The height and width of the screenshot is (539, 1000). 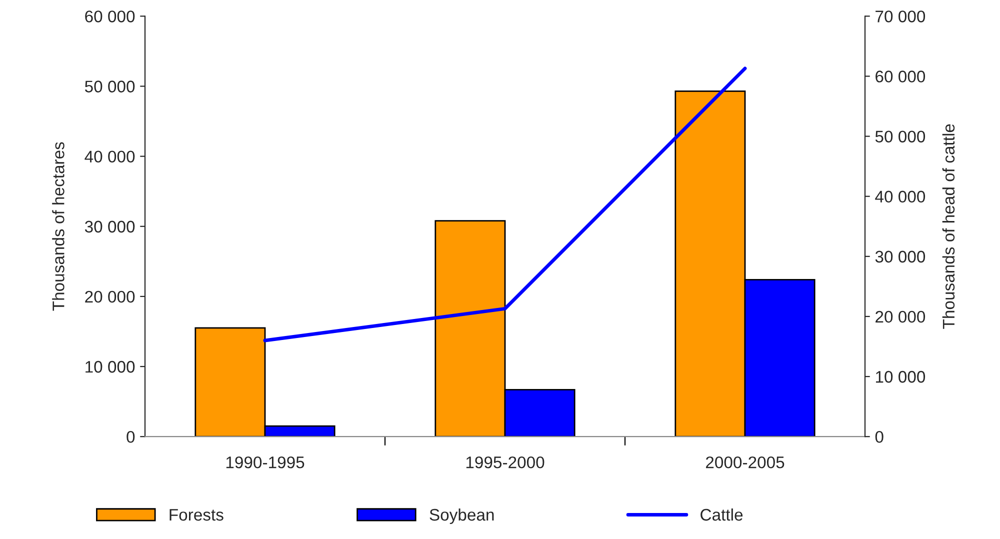 What do you see at coordinates (58, 226) in the screenshot?
I see `y-axis-title: Thousands of hectares` at bounding box center [58, 226].